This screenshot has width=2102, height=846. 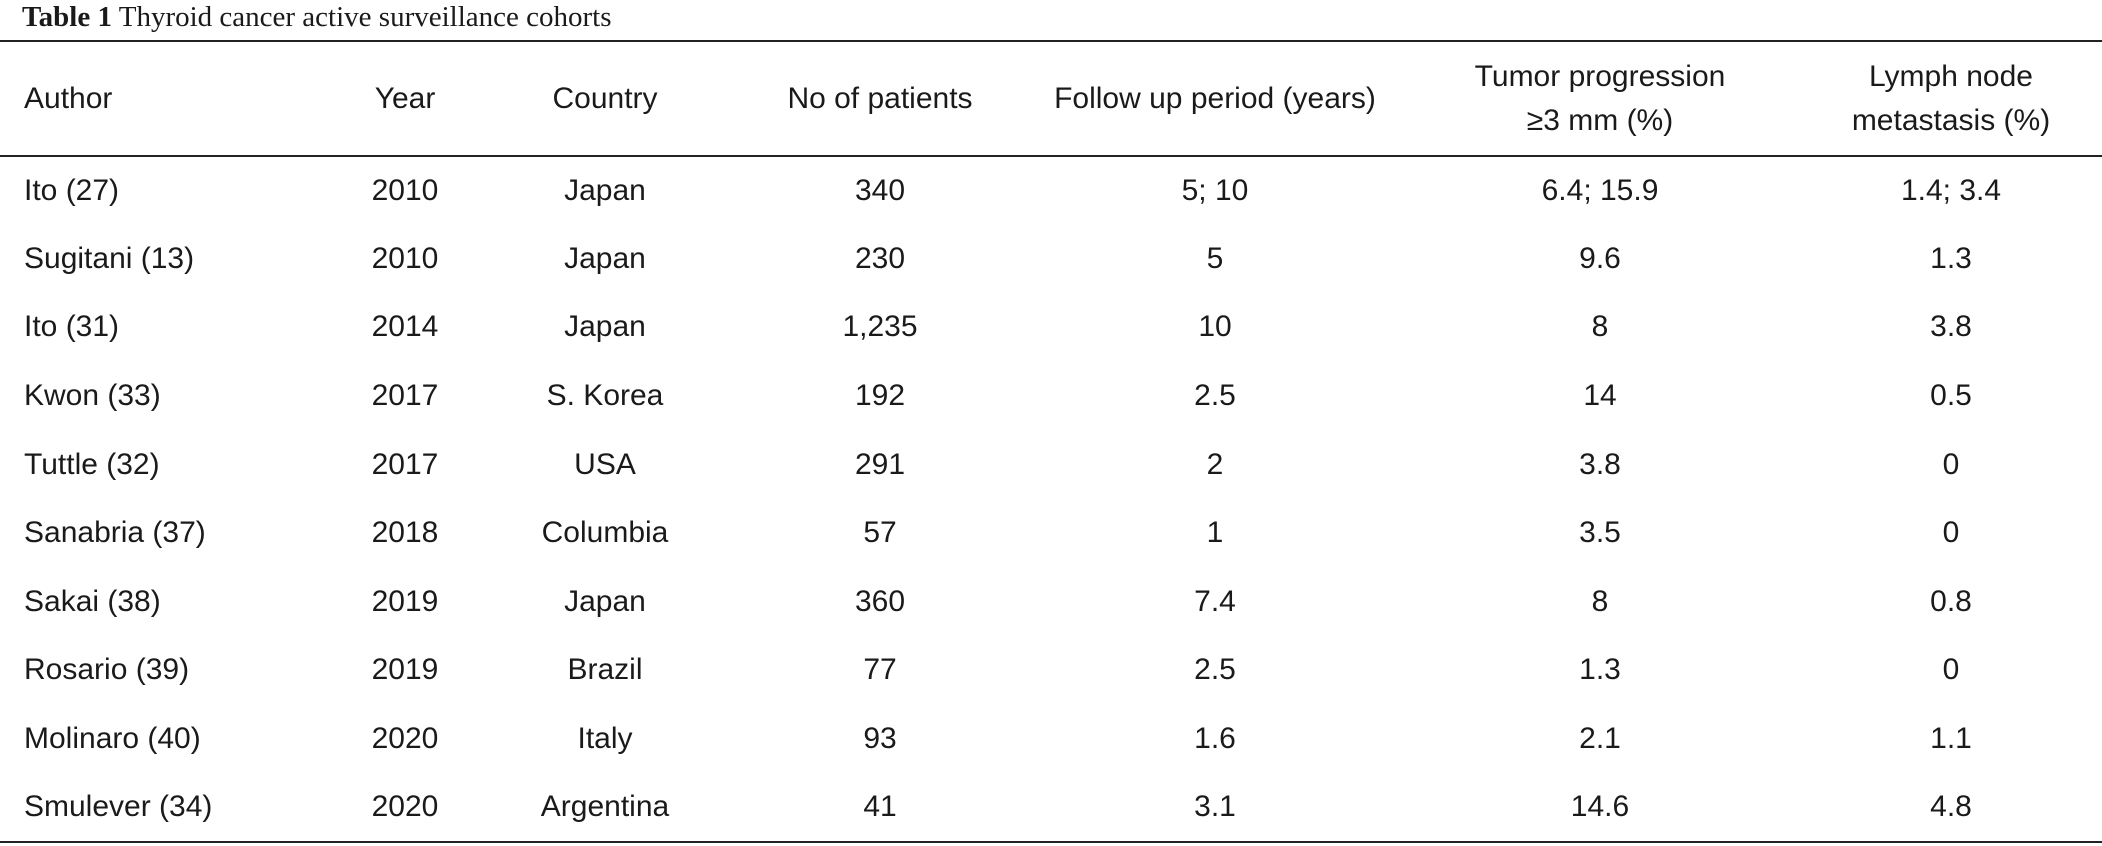 What do you see at coordinates (605, 670) in the screenshot?
I see `cell-country: Brazil` at bounding box center [605, 670].